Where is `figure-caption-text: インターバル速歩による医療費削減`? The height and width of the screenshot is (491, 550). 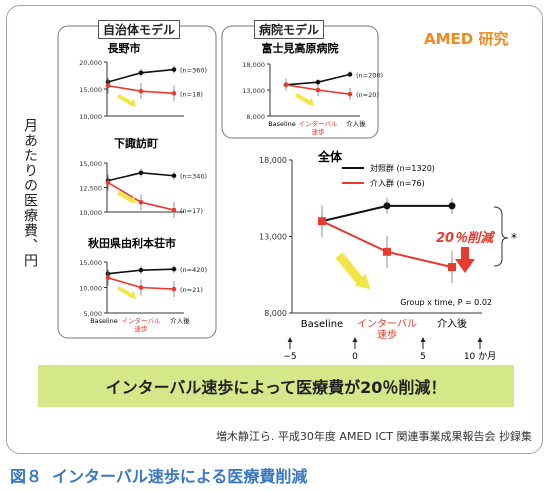
figure-caption-text: インターバル速歩による医療費削減 is located at coordinates (180, 476).